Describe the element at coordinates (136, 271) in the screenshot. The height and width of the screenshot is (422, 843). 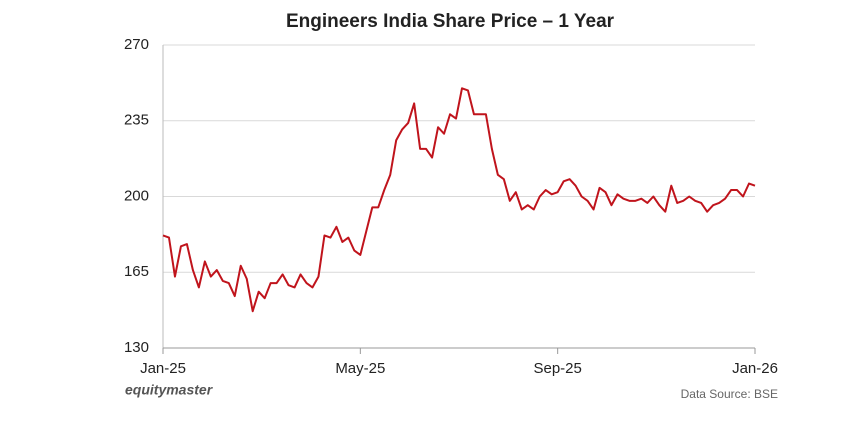
I see `y-tick-label: 165` at that location.